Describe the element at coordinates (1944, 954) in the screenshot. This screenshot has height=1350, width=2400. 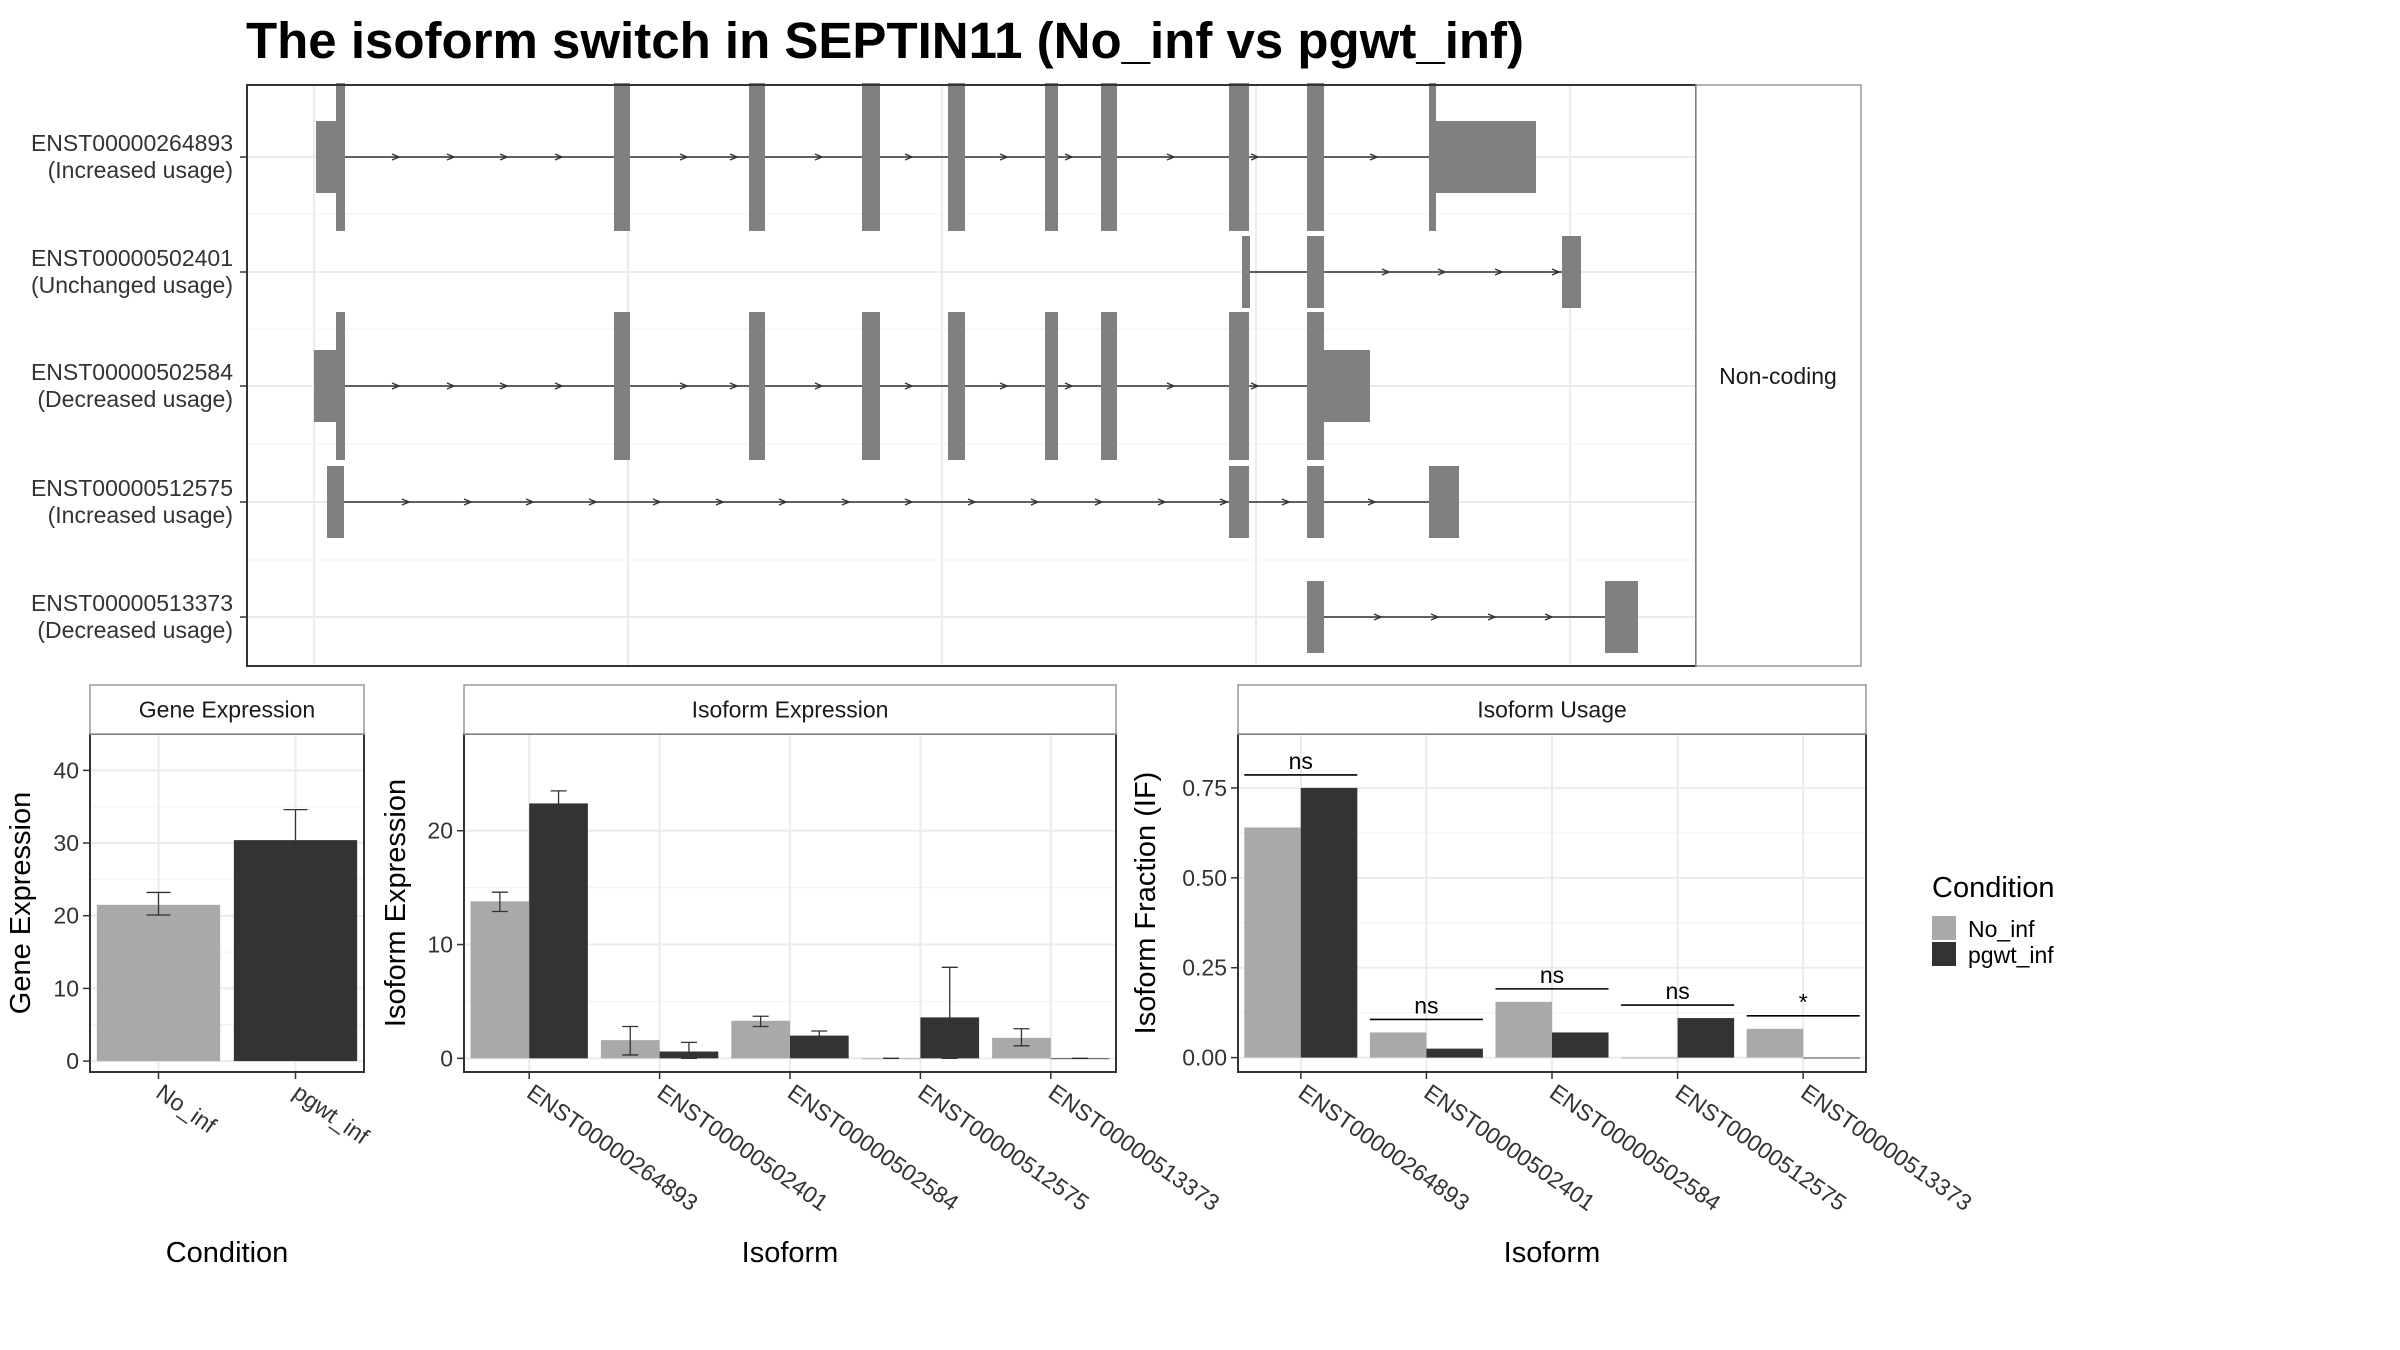
I see `legend-key-pgwt-inf` at that location.